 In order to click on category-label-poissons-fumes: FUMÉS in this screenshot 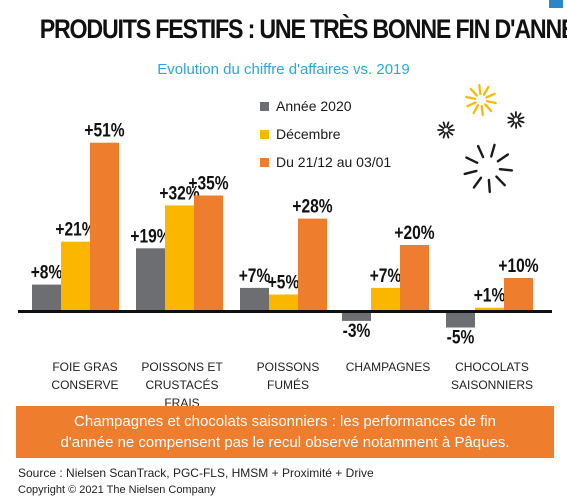, I will do `click(288, 384)`.